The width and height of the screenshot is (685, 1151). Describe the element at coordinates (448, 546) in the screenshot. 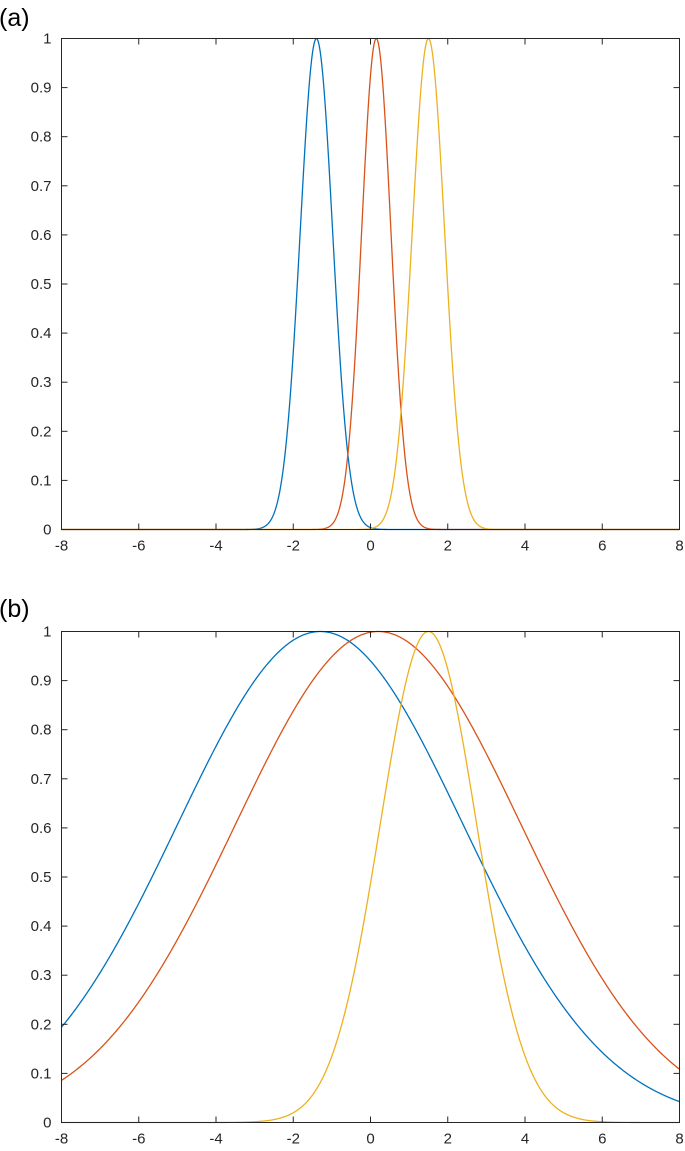

I see `panel-a-x-tick-label: 2` at that location.